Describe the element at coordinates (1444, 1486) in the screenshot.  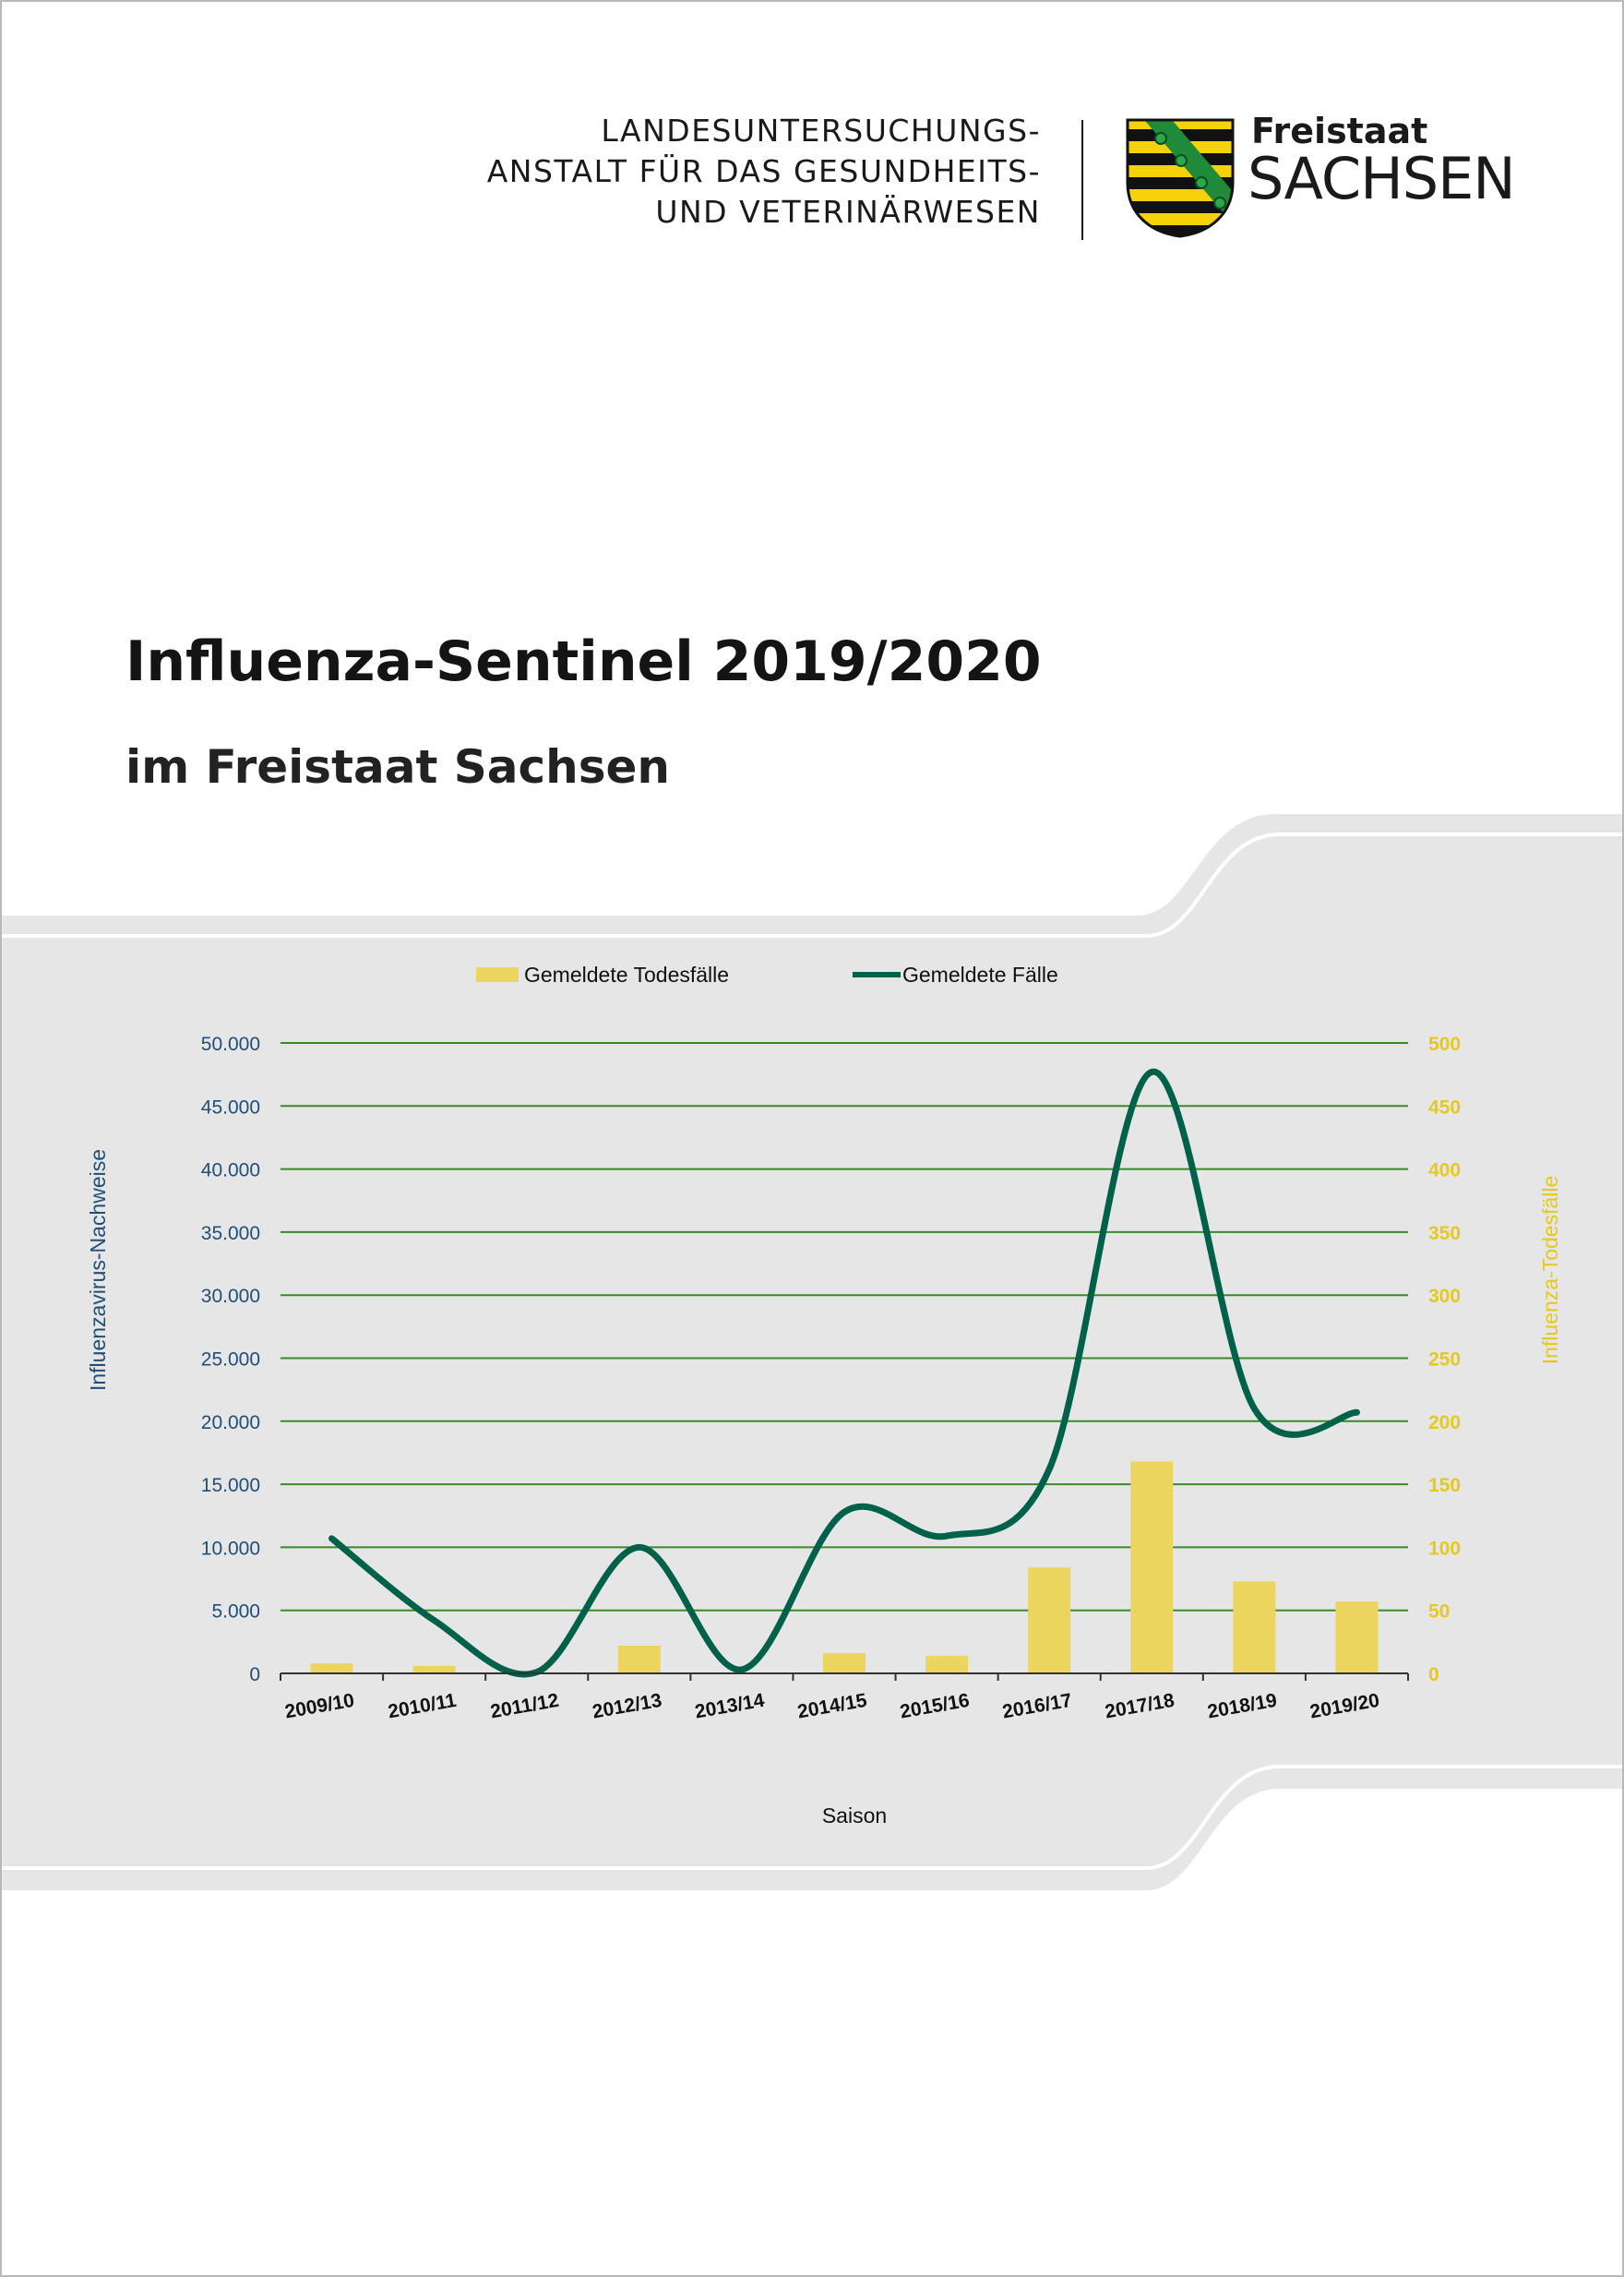
I see `y-right-tick-label: 150` at that location.